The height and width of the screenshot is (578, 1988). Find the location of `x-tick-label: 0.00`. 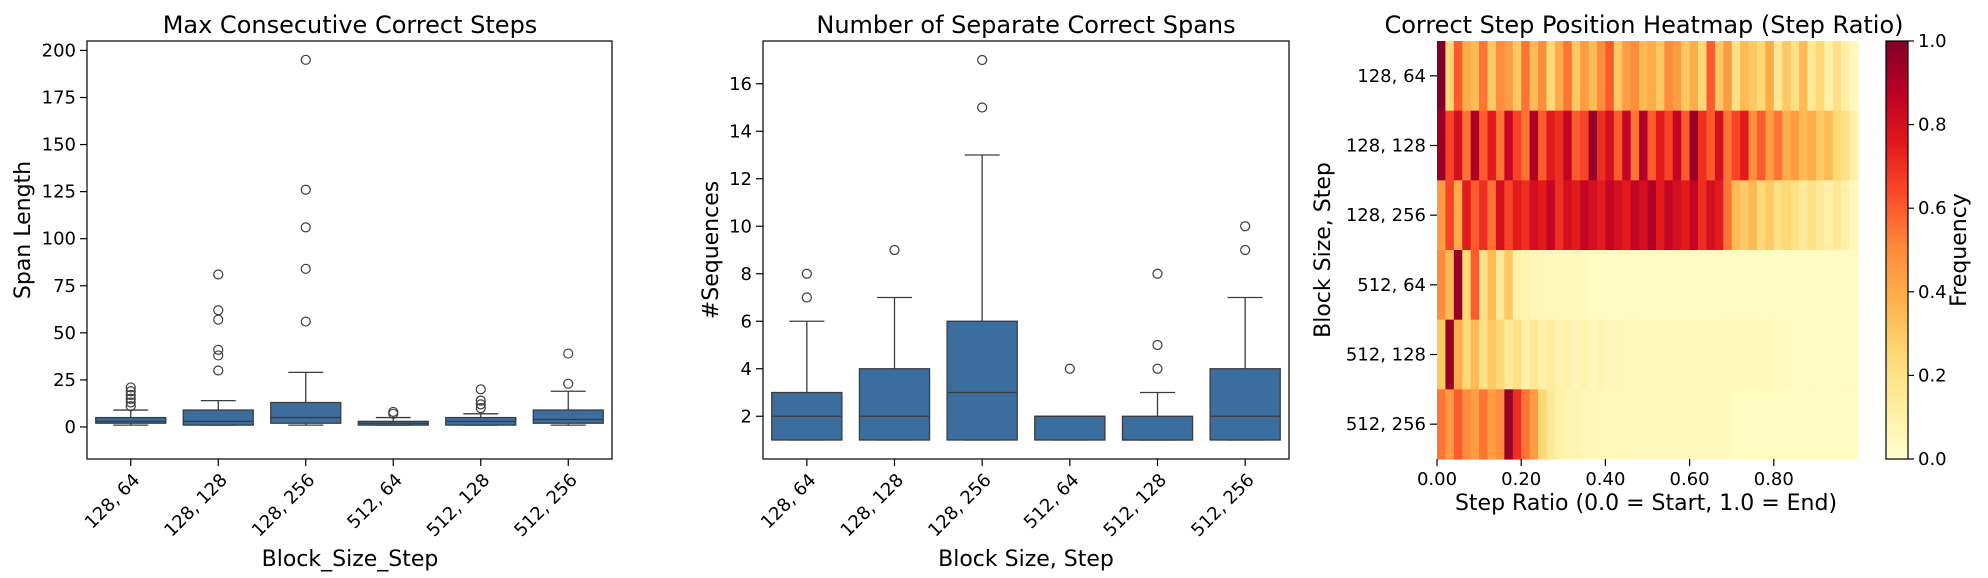

x-tick-label: 0.00 is located at coordinates (1437, 479).